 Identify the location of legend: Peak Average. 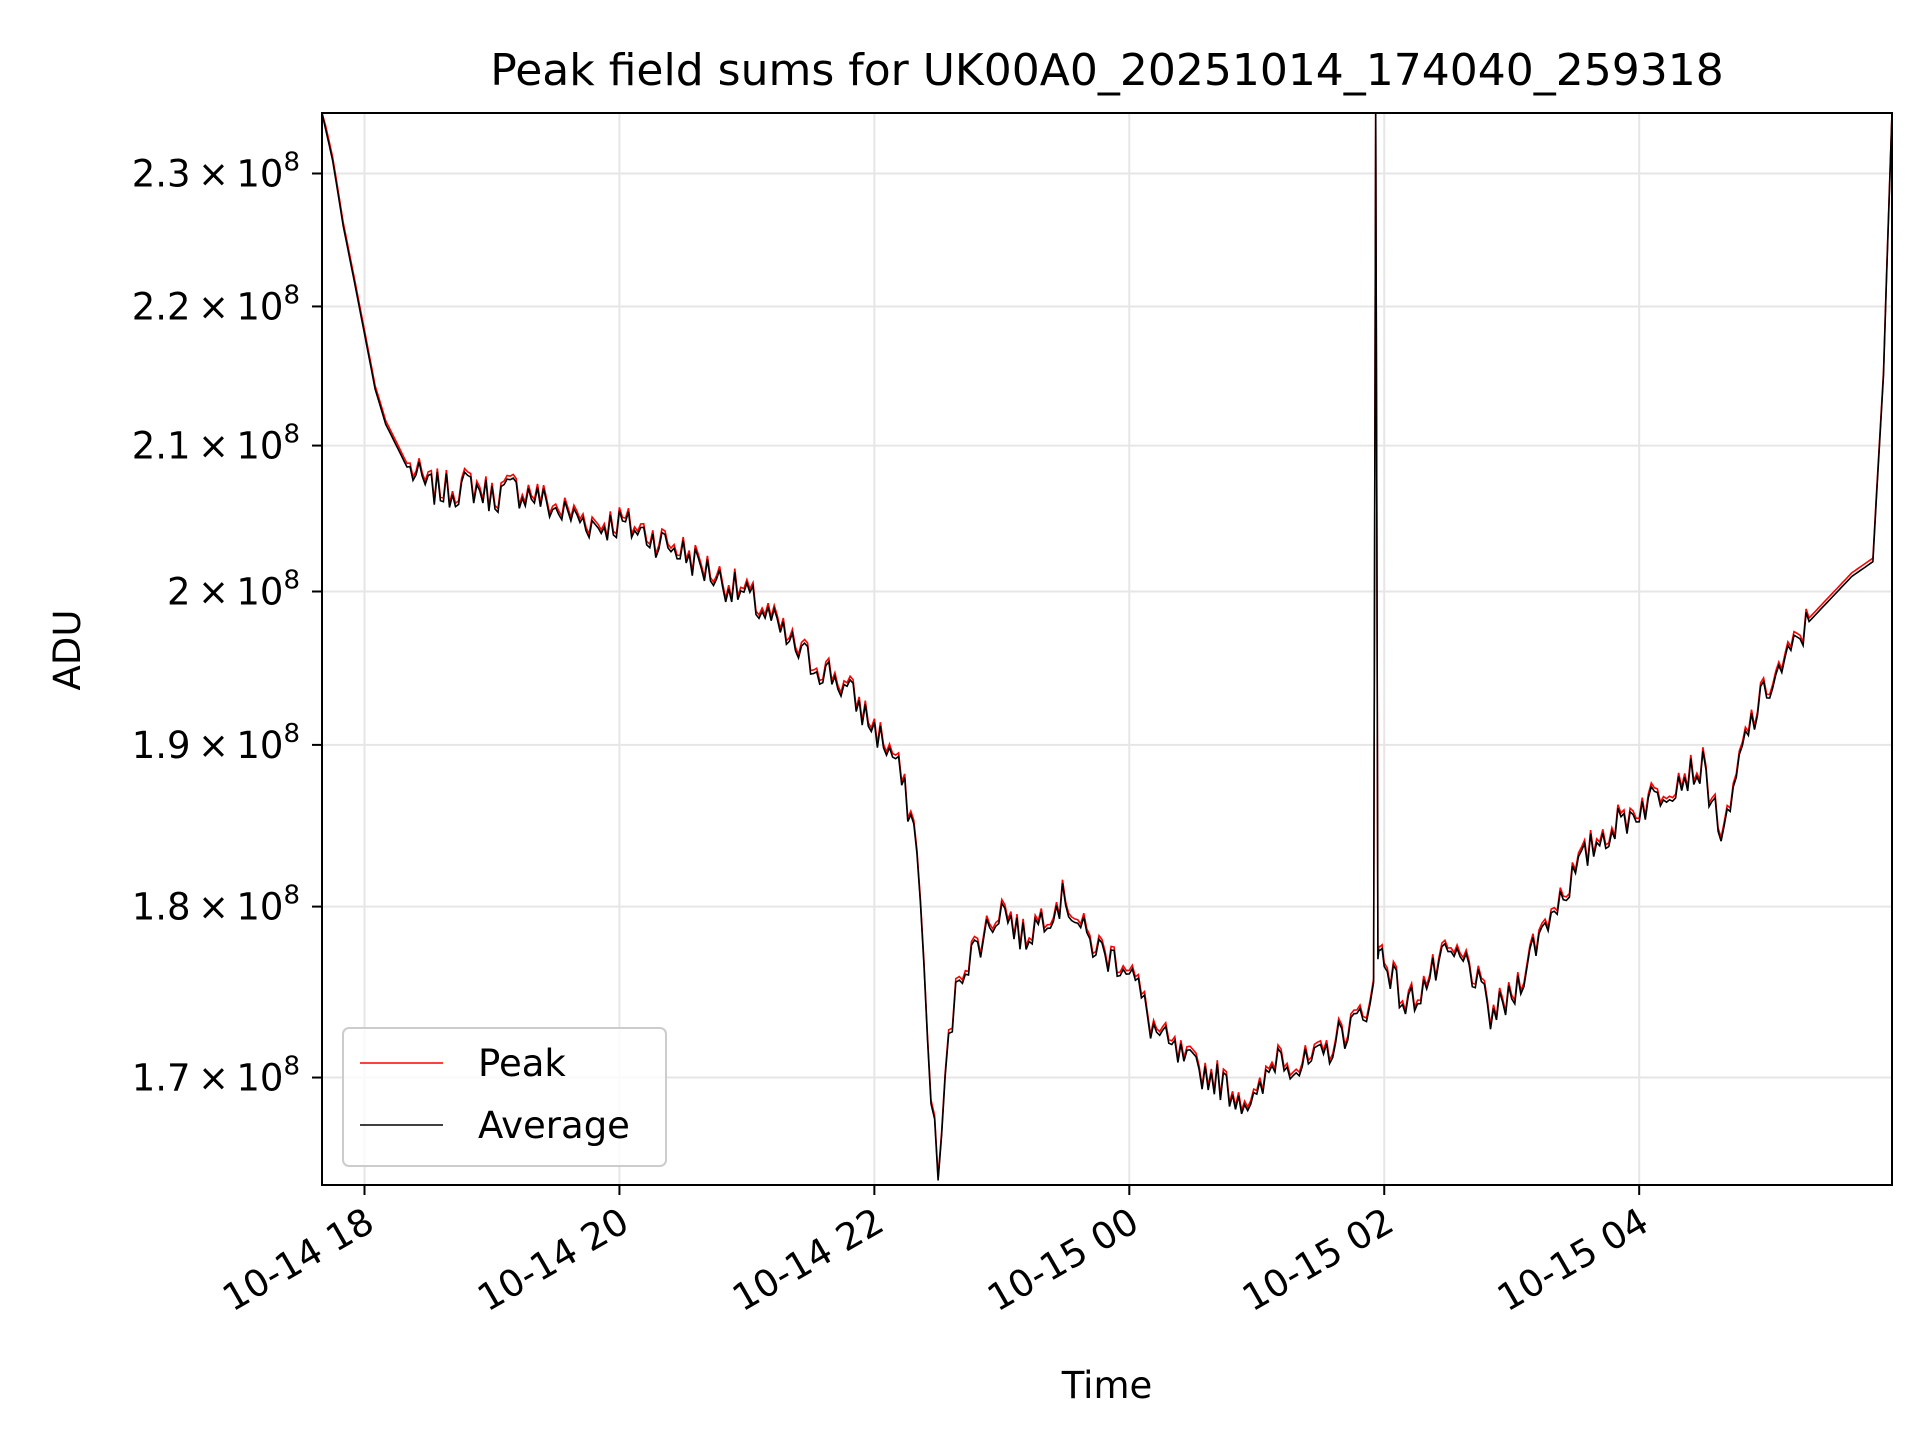
(504, 1097).